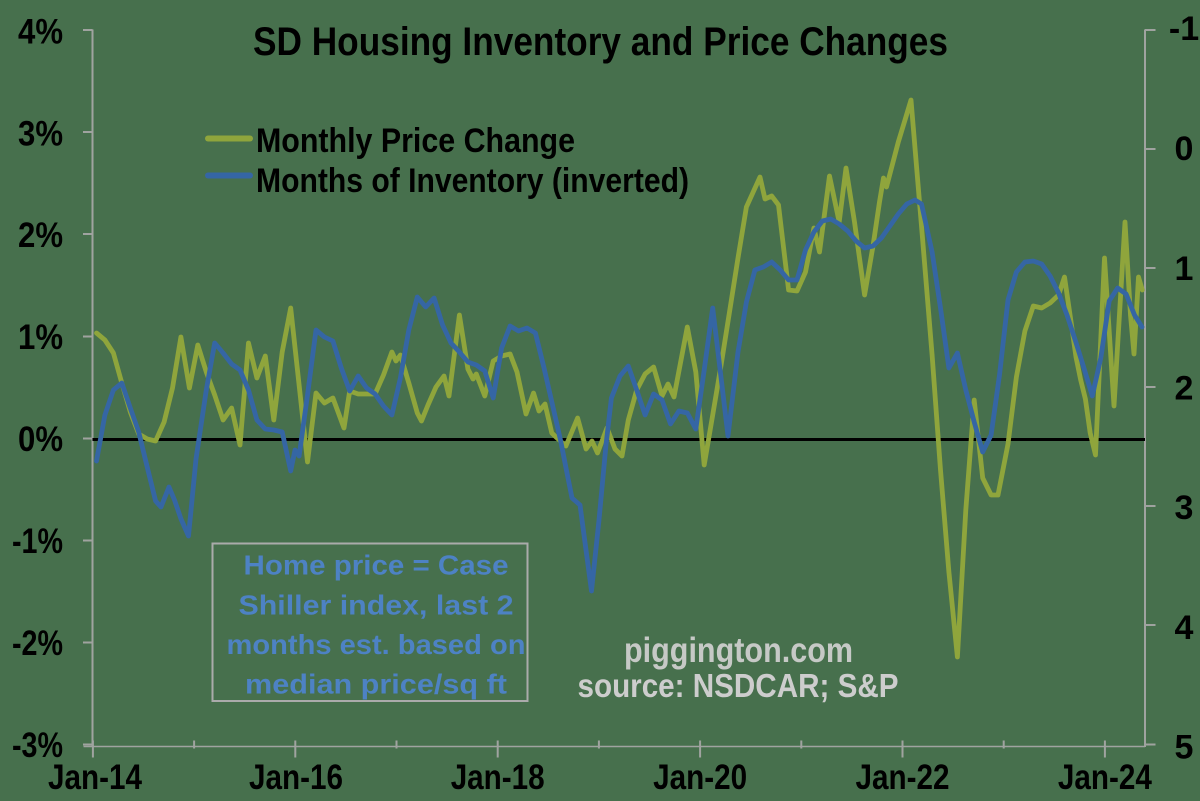  What do you see at coordinates (376, 644) in the screenshot?
I see `svg-text: months est. based on` at bounding box center [376, 644].